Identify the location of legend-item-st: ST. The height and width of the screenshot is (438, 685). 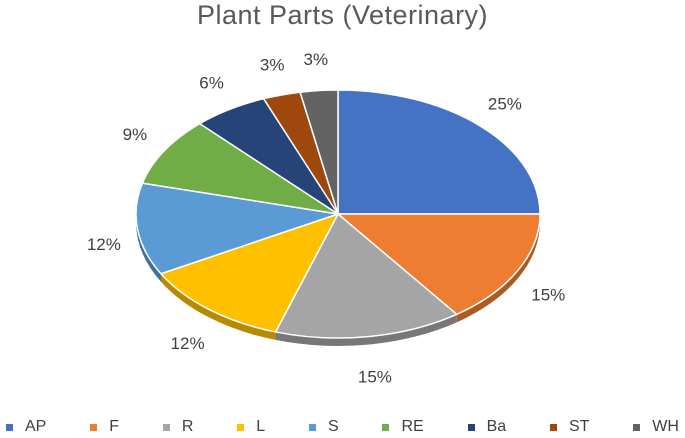
(569, 427).